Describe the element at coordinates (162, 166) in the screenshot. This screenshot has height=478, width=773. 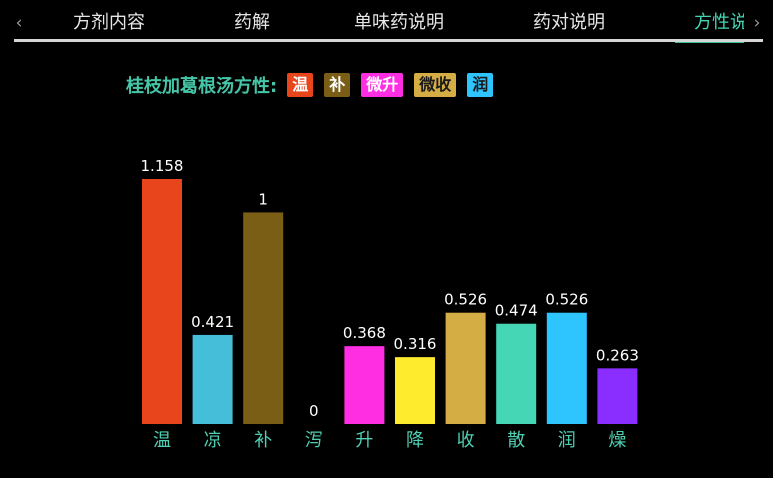
I see `value-label-warm: 1.158` at that location.